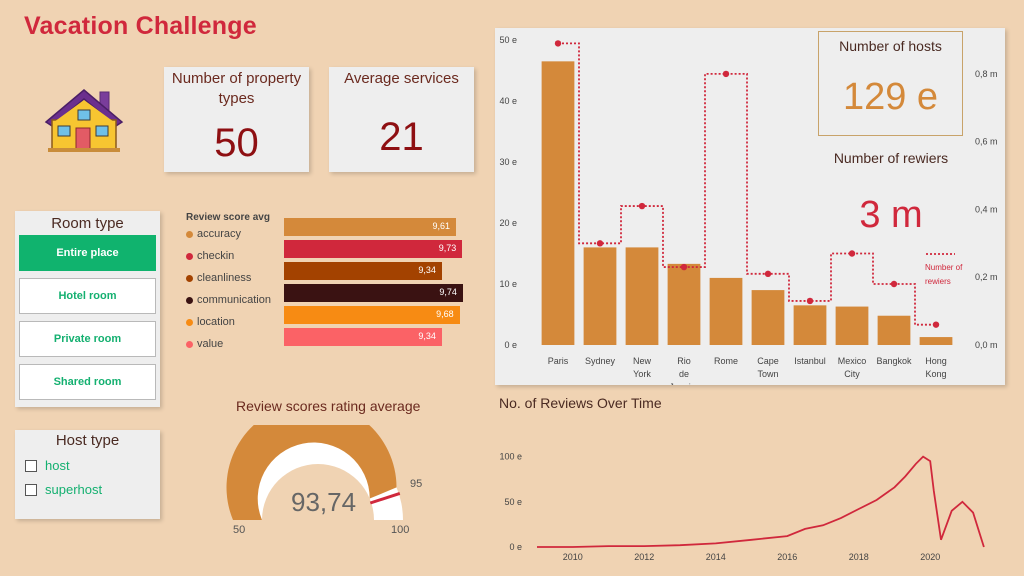 The width and height of the screenshot is (1024, 576). Describe the element at coordinates (936, 341) in the screenshot. I see `bar-hong-kong` at that location.